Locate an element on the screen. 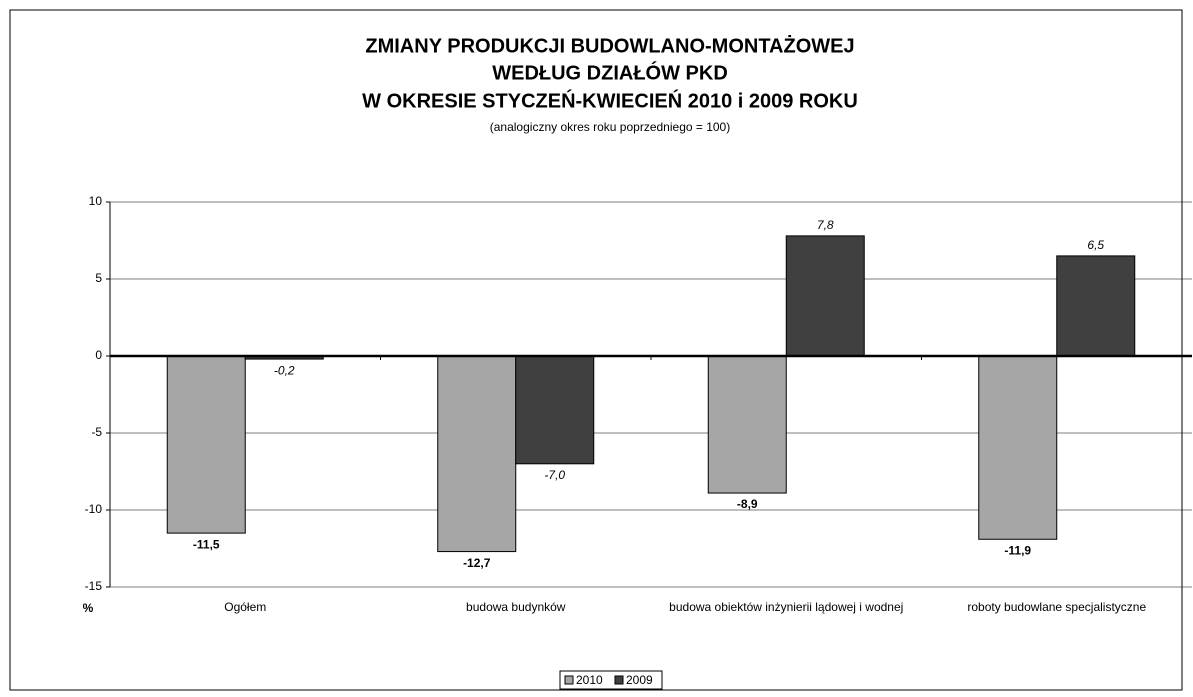 Image resolution: width=1193 pixels, height=697 pixels. x-tick-label: Ogółem is located at coordinates (245, 607).